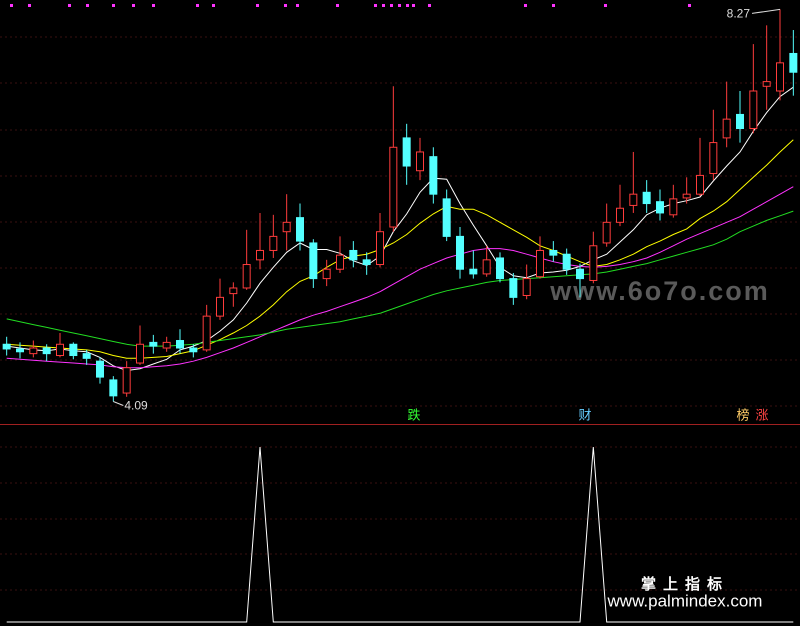  I want to click on signal-label: 跌, so click(413, 414).